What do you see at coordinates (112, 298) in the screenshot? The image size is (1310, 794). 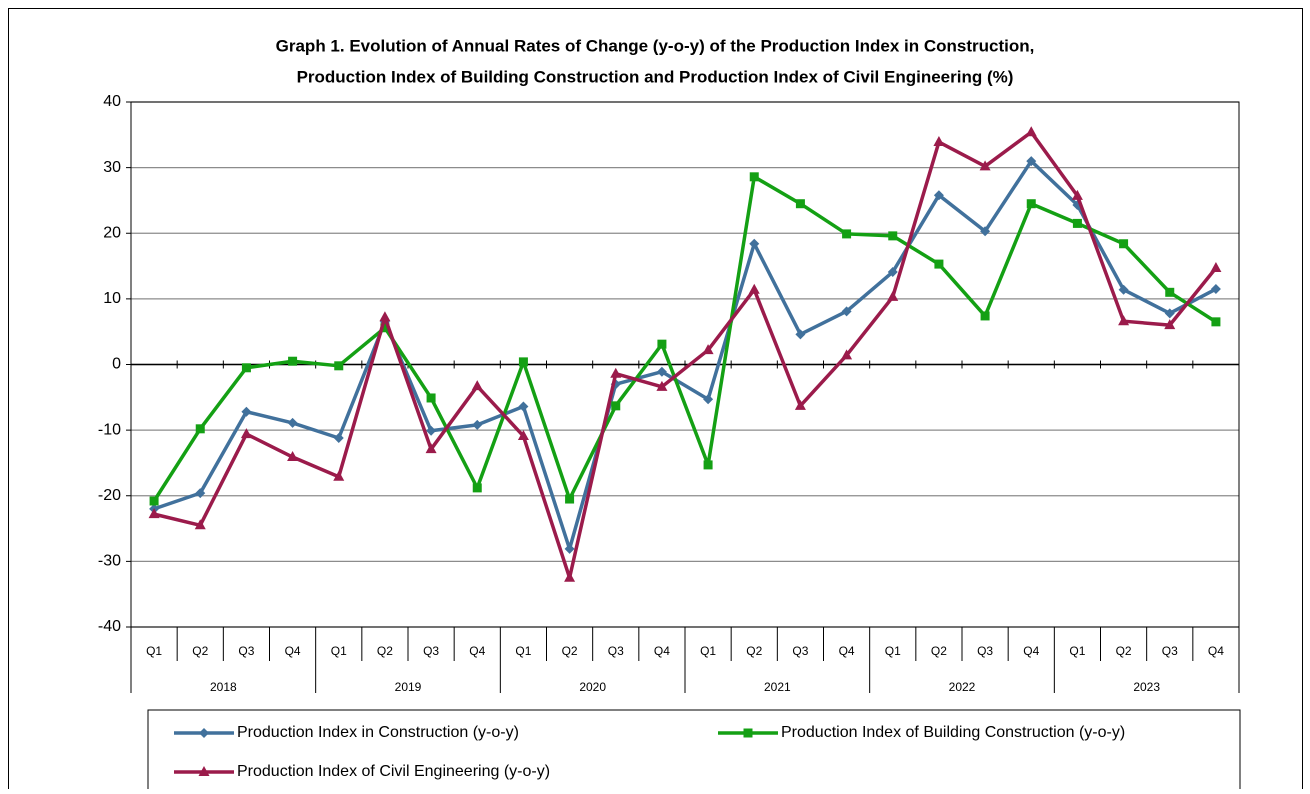 I see `y-tick-label: 10` at bounding box center [112, 298].